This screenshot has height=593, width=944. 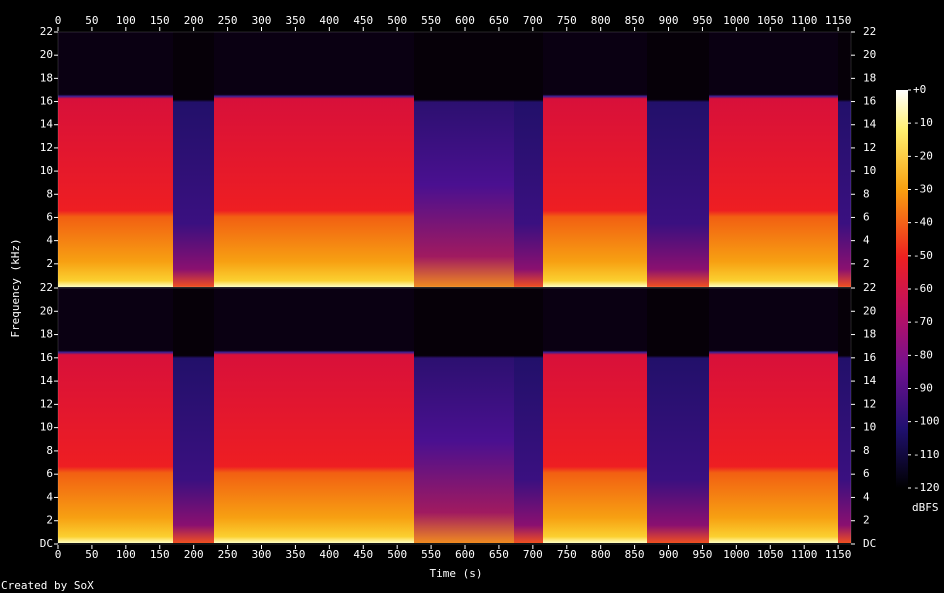 What do you see at coordinates (635, 554) in the screenshot?
I see `x-tick-label: 850` at bounding box center [635, 554].